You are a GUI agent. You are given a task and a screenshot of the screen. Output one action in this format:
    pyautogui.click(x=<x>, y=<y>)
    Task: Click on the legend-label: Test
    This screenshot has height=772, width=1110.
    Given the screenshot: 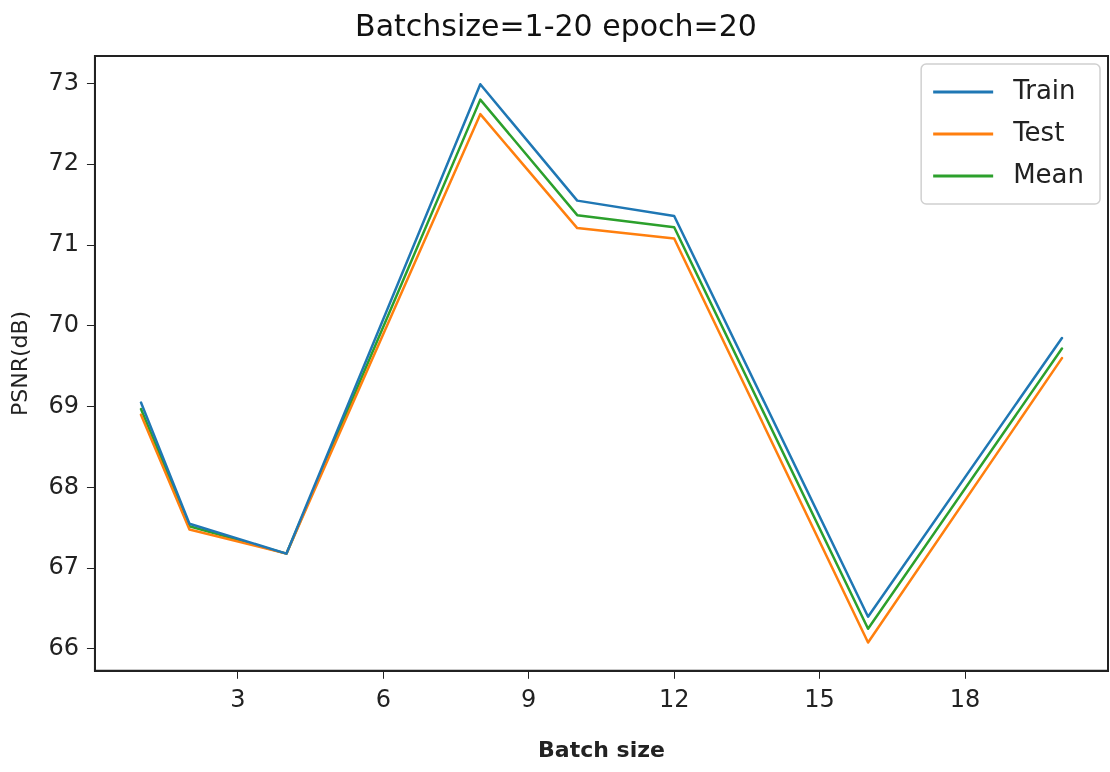 What is the action you would take?
    pyautogui.click(x=1038, y=131)
    